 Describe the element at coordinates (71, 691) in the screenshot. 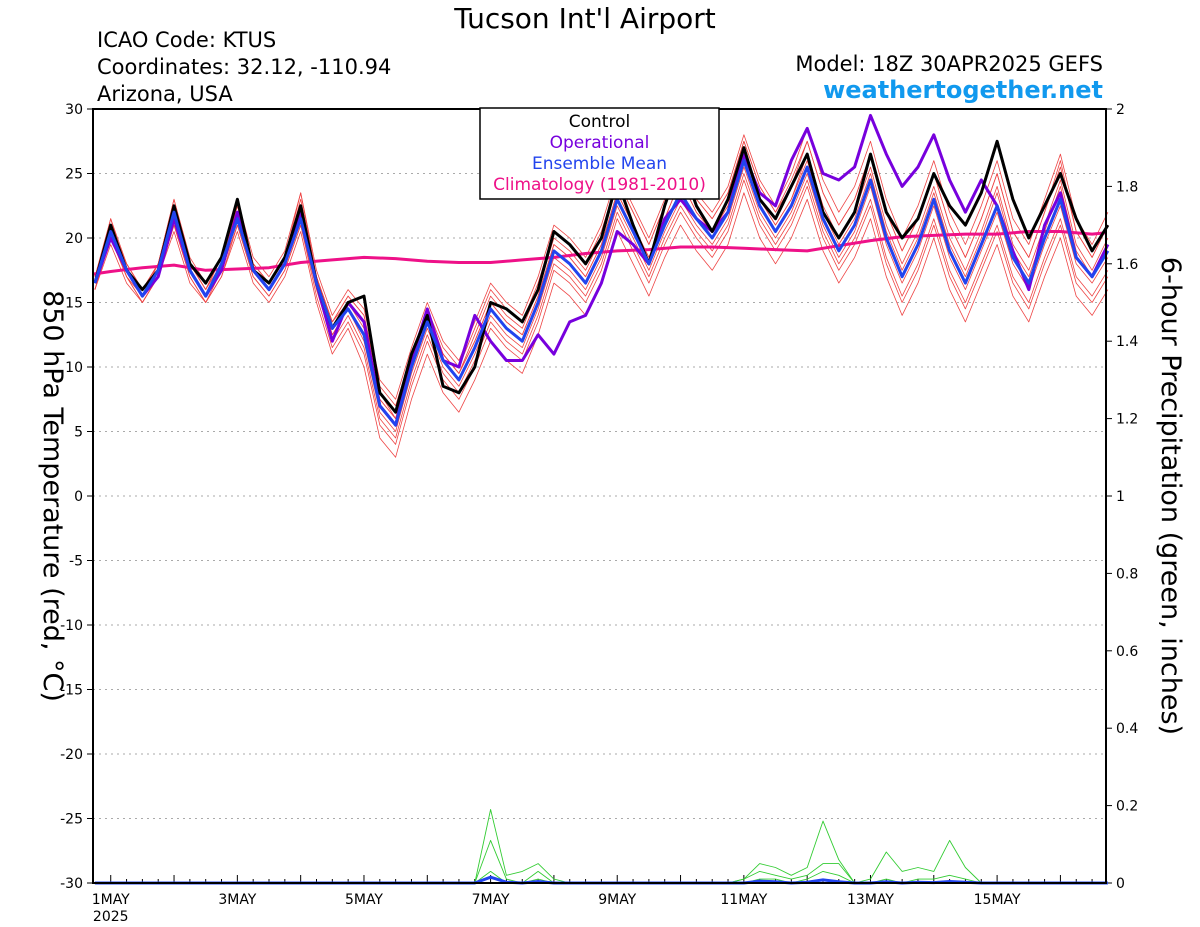

I see `y-tick-label: -15` at that location.